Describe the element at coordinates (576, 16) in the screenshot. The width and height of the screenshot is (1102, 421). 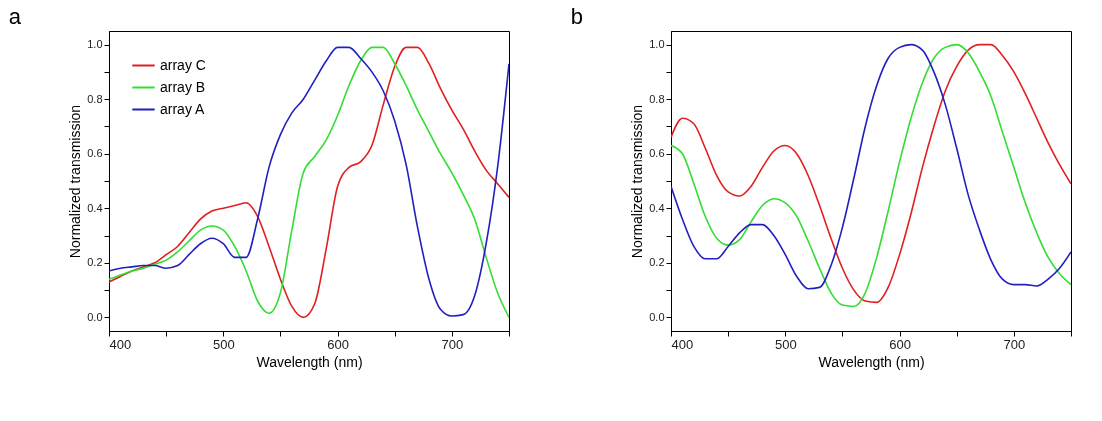
I see `chart-title: b` at that location.